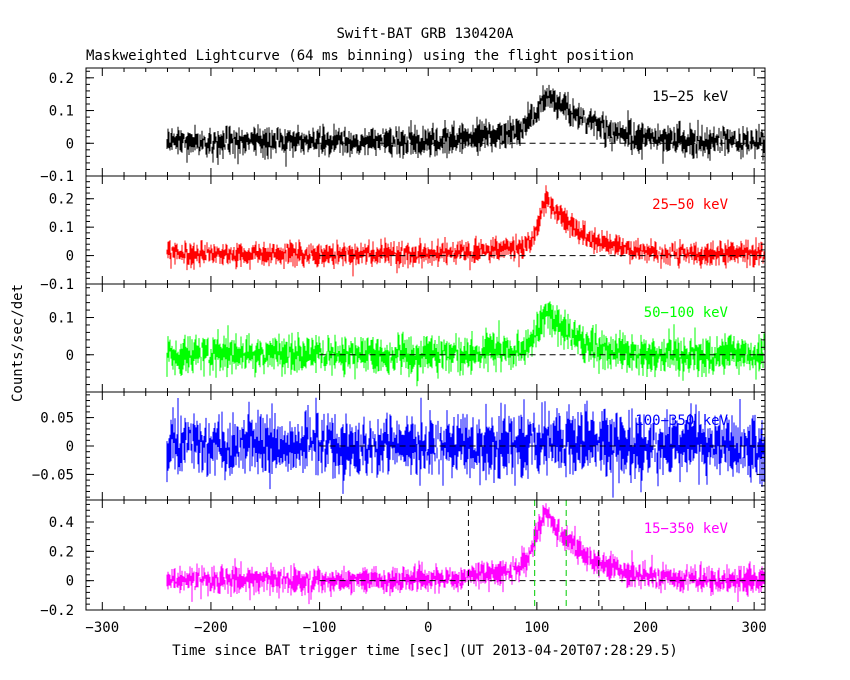  Describe the element at coordinates (686, 313) in the screenshot. I see `band-label: 50−100 keV` at that location.